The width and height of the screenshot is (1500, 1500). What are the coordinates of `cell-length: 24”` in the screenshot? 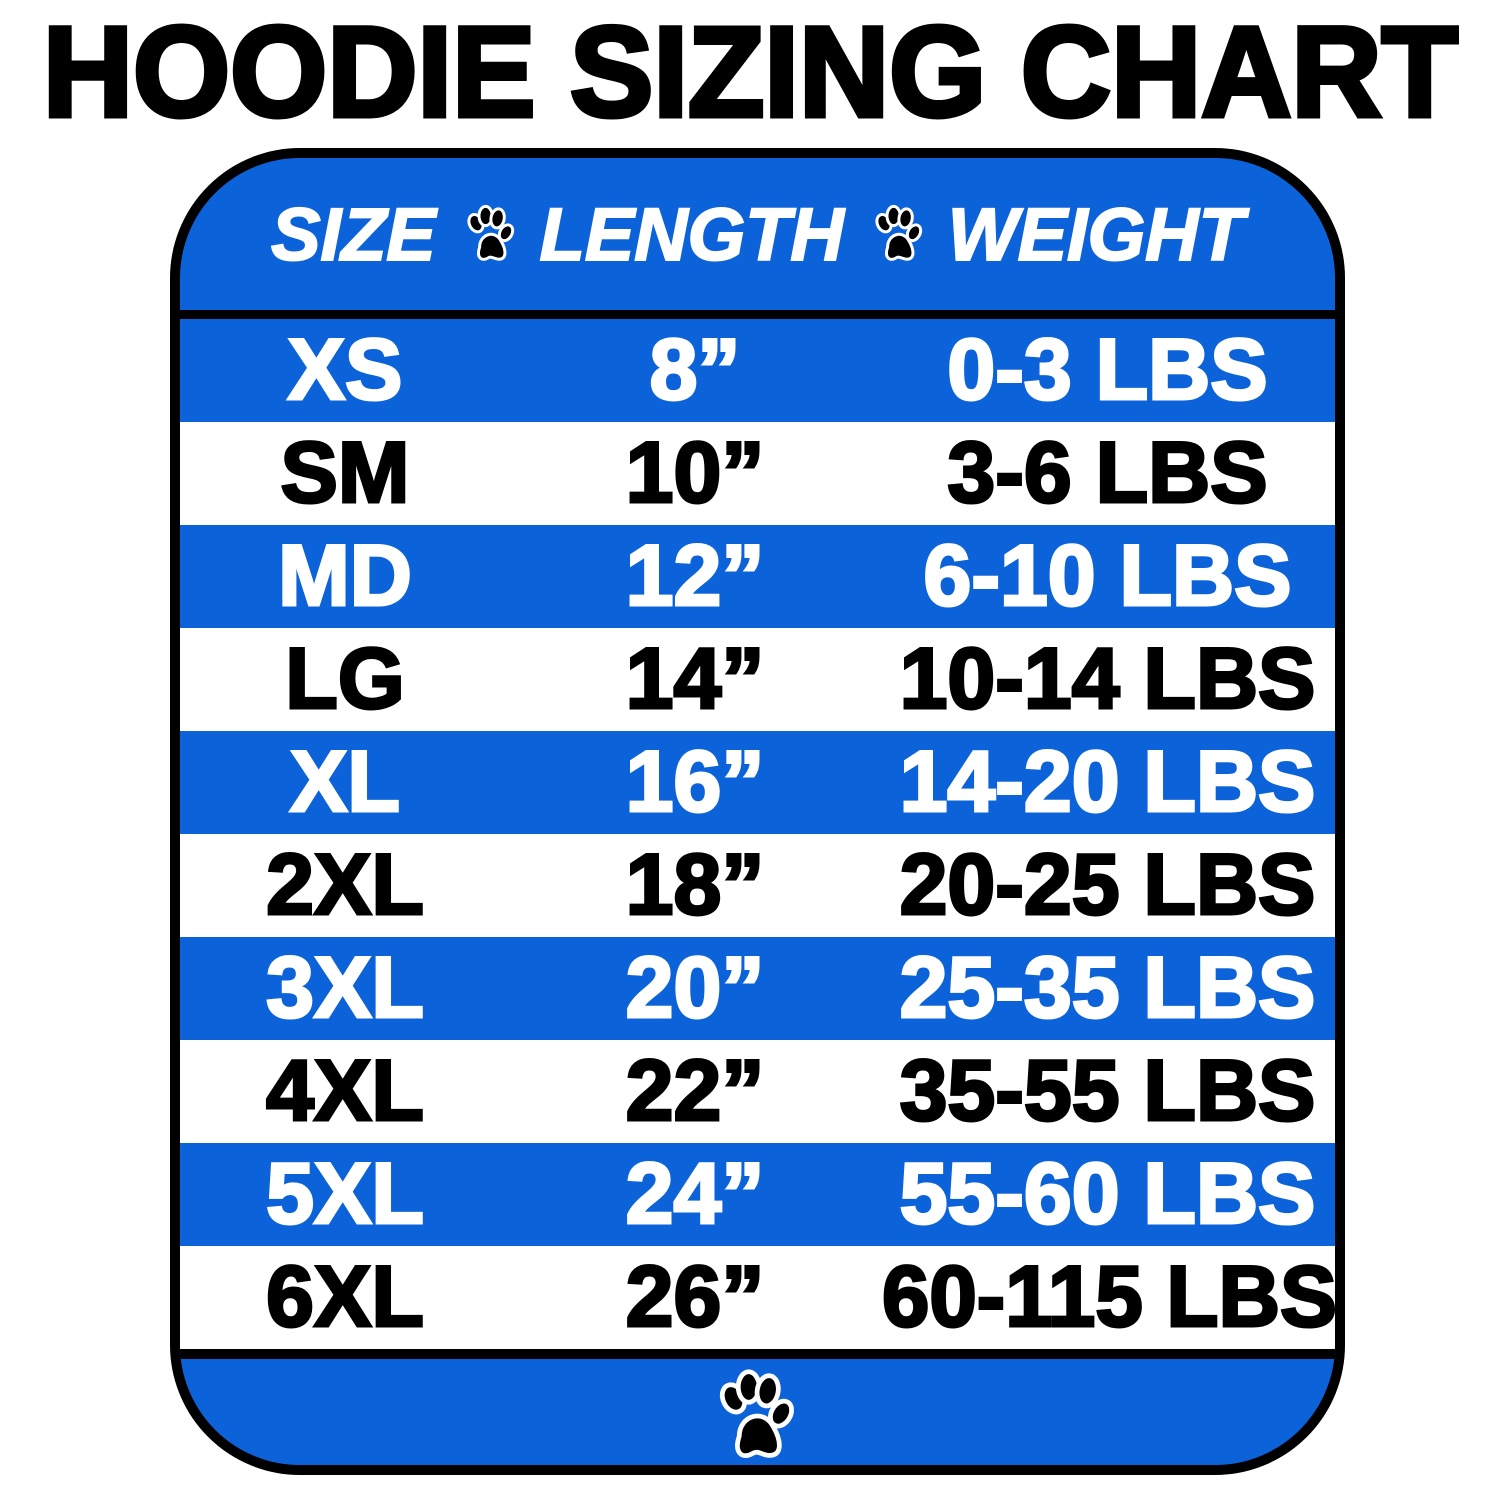 It's located at (695, 1194).